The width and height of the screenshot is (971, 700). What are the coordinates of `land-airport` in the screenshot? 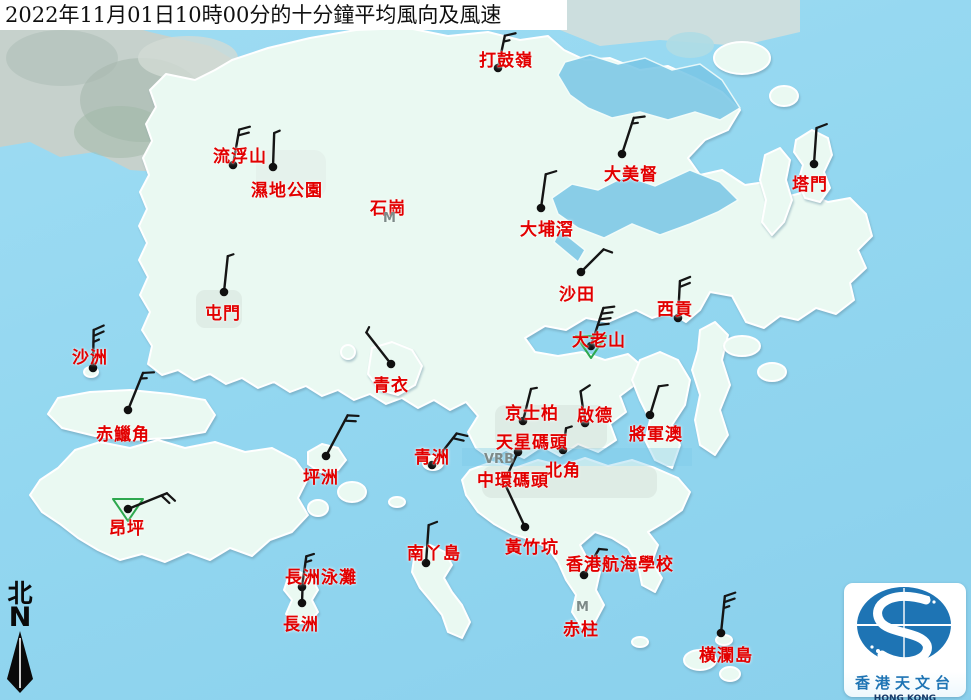 It's located at (131, 415).